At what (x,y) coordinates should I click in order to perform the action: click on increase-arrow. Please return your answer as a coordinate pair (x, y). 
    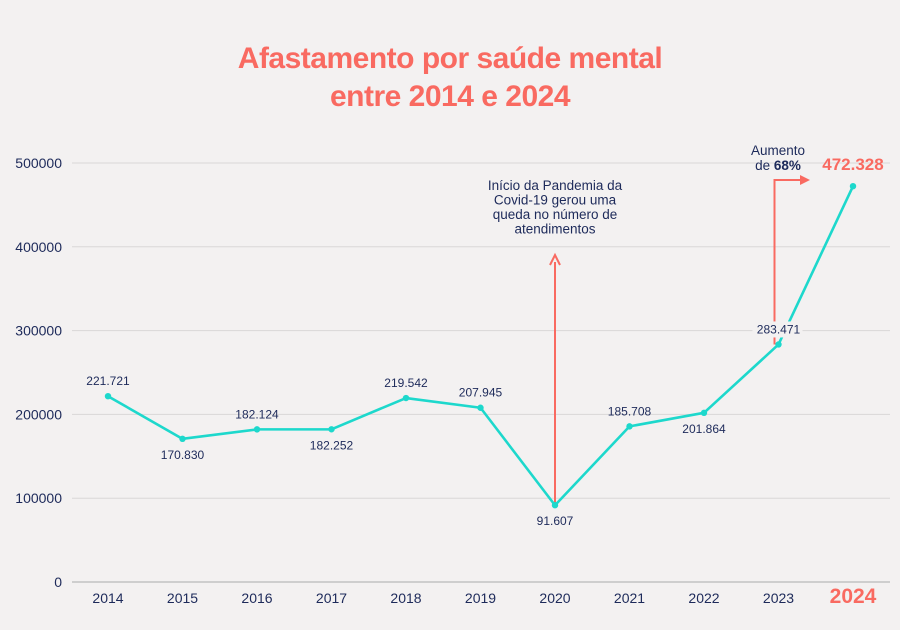
    Looking at the image, I should click on (789, 262).